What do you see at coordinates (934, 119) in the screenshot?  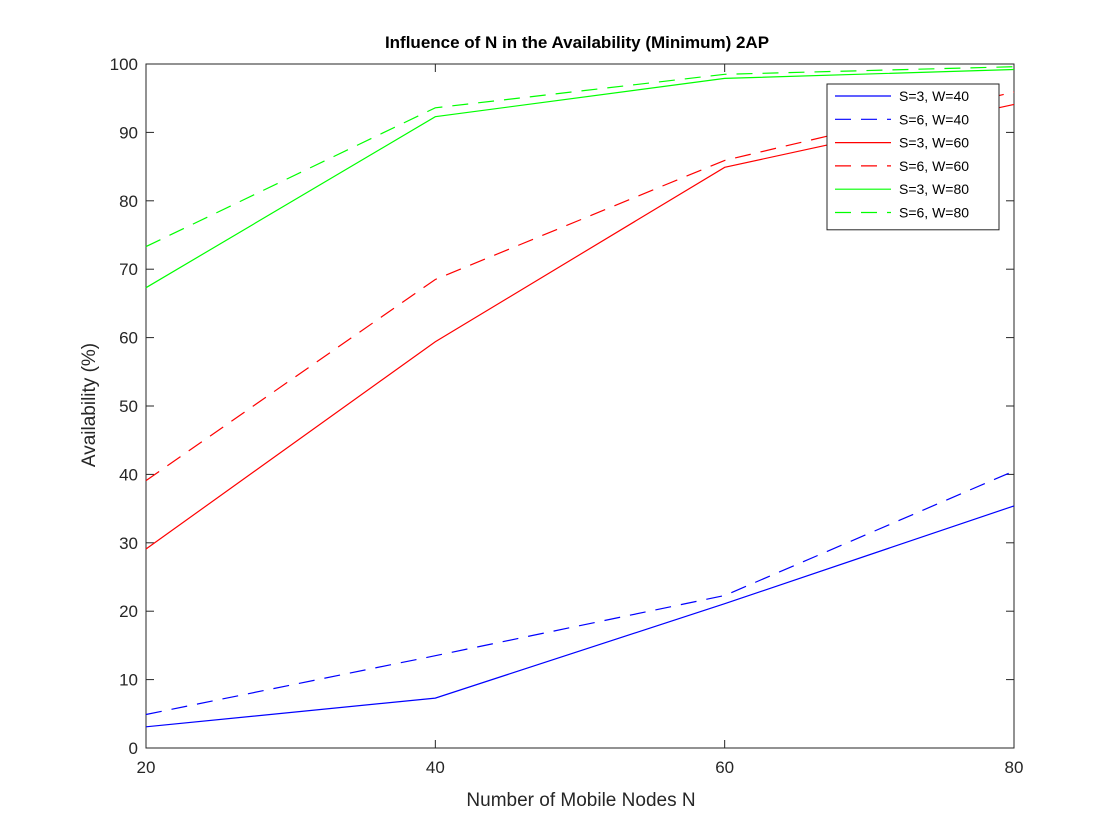 I see `legend-label: S=6, W=40` at bounding box center [934, 119].